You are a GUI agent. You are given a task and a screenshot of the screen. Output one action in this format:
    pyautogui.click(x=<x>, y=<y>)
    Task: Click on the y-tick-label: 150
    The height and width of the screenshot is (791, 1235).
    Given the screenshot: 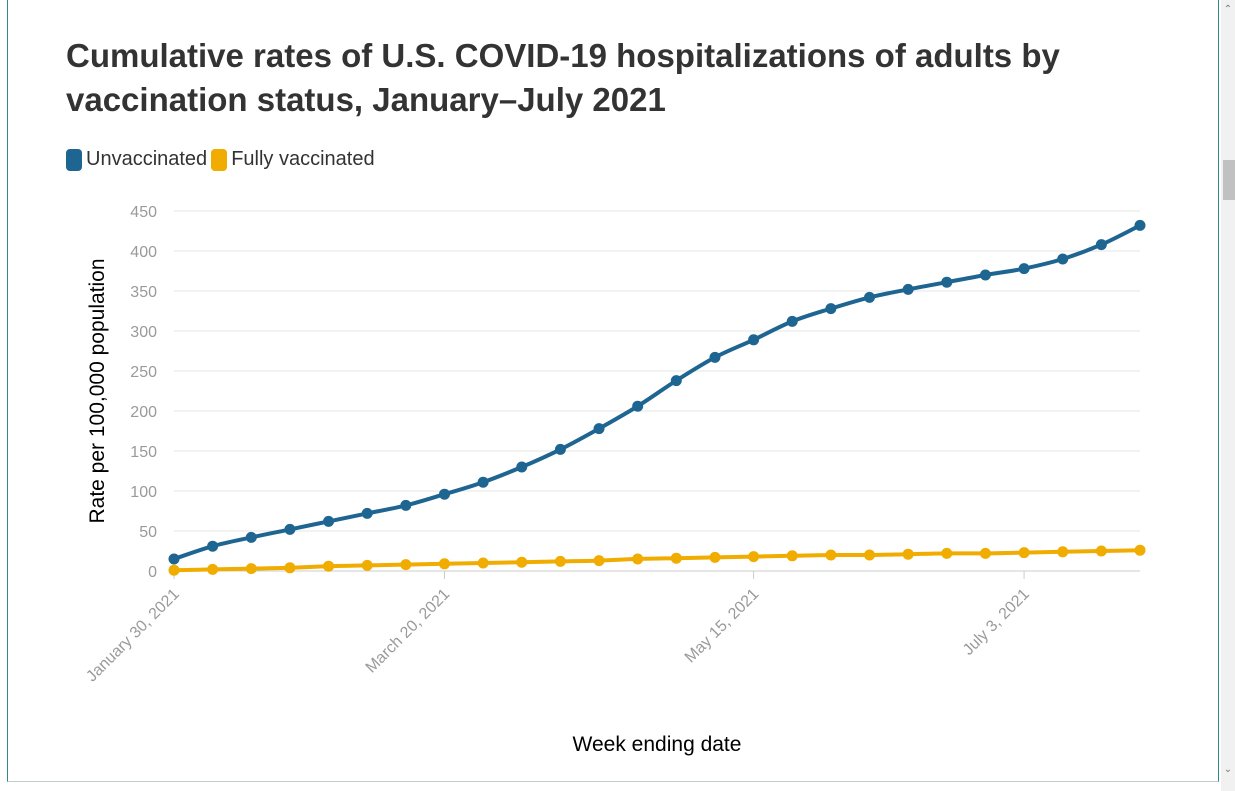 What is the action you would take?
    pyautogui.click(x=143, y=452)
    